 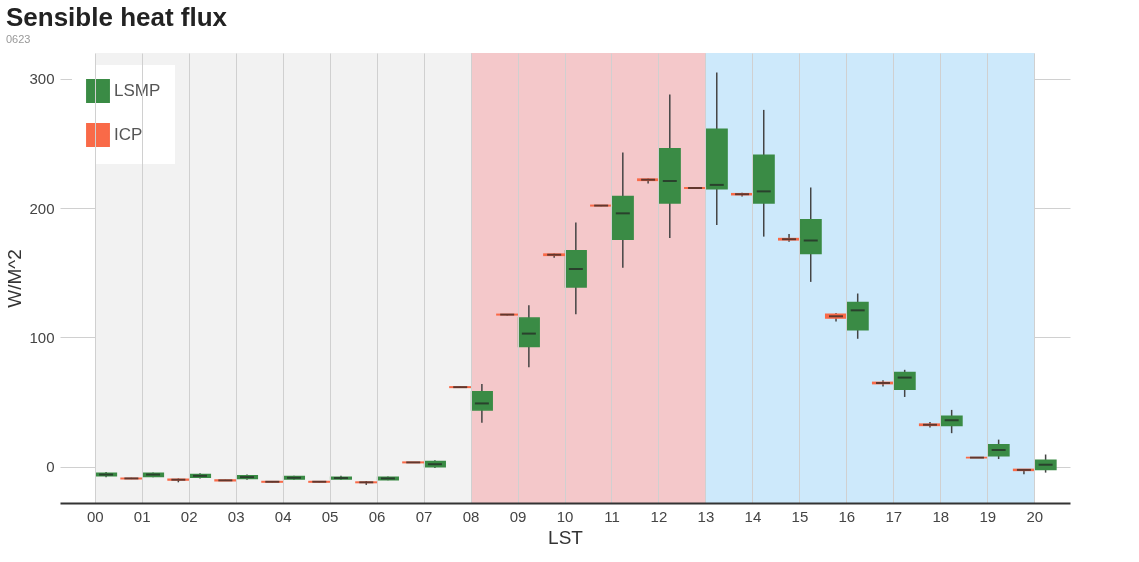 What do you see at coordinates (847, 516) in the screenshot?
I see `x-tick-label: 16` at bounding box center [847, 516].